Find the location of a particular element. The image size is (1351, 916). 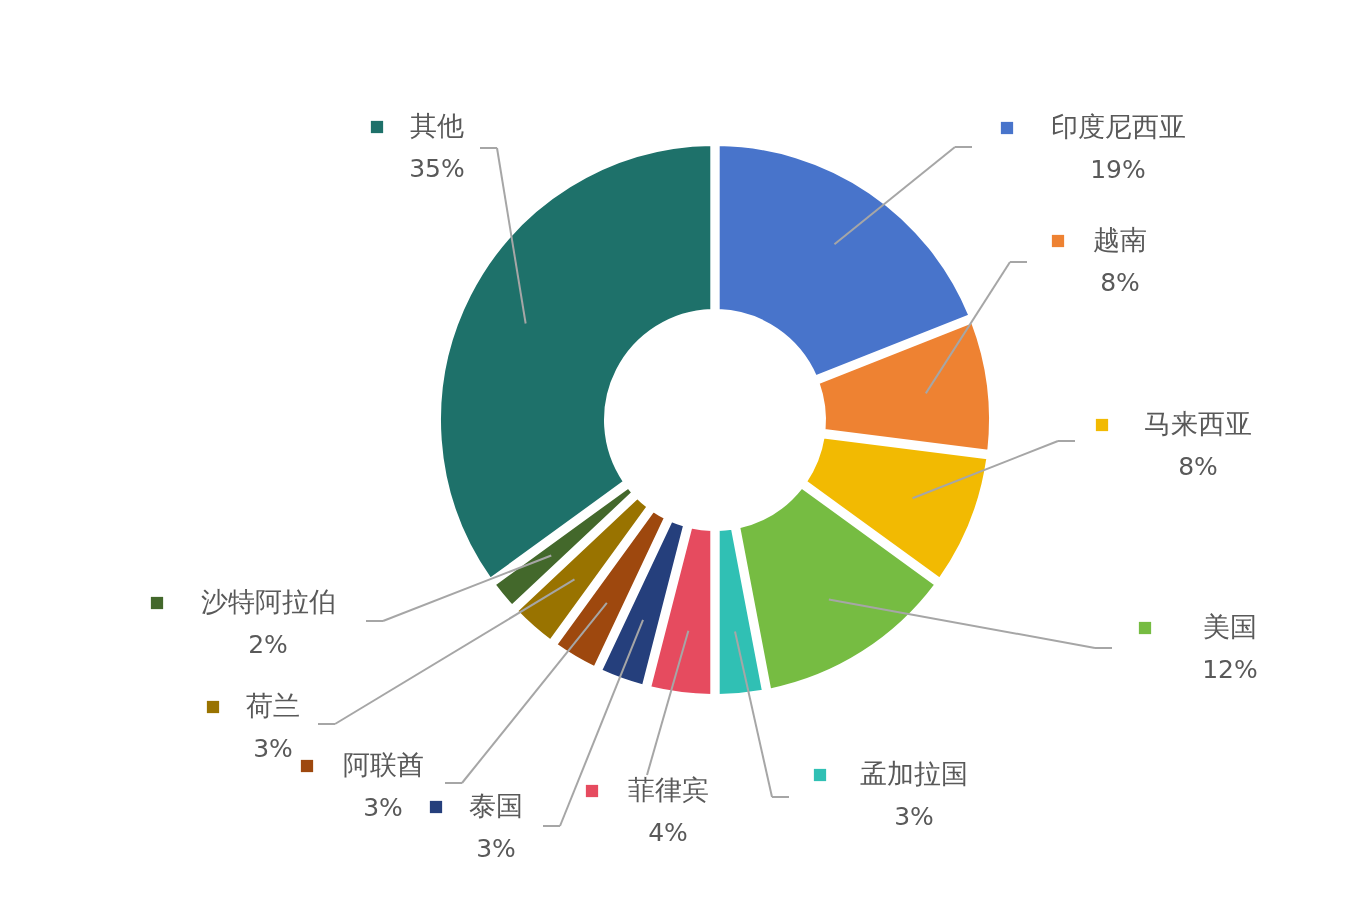

legend-label: 美国 is located at coordinates (1230, 626).